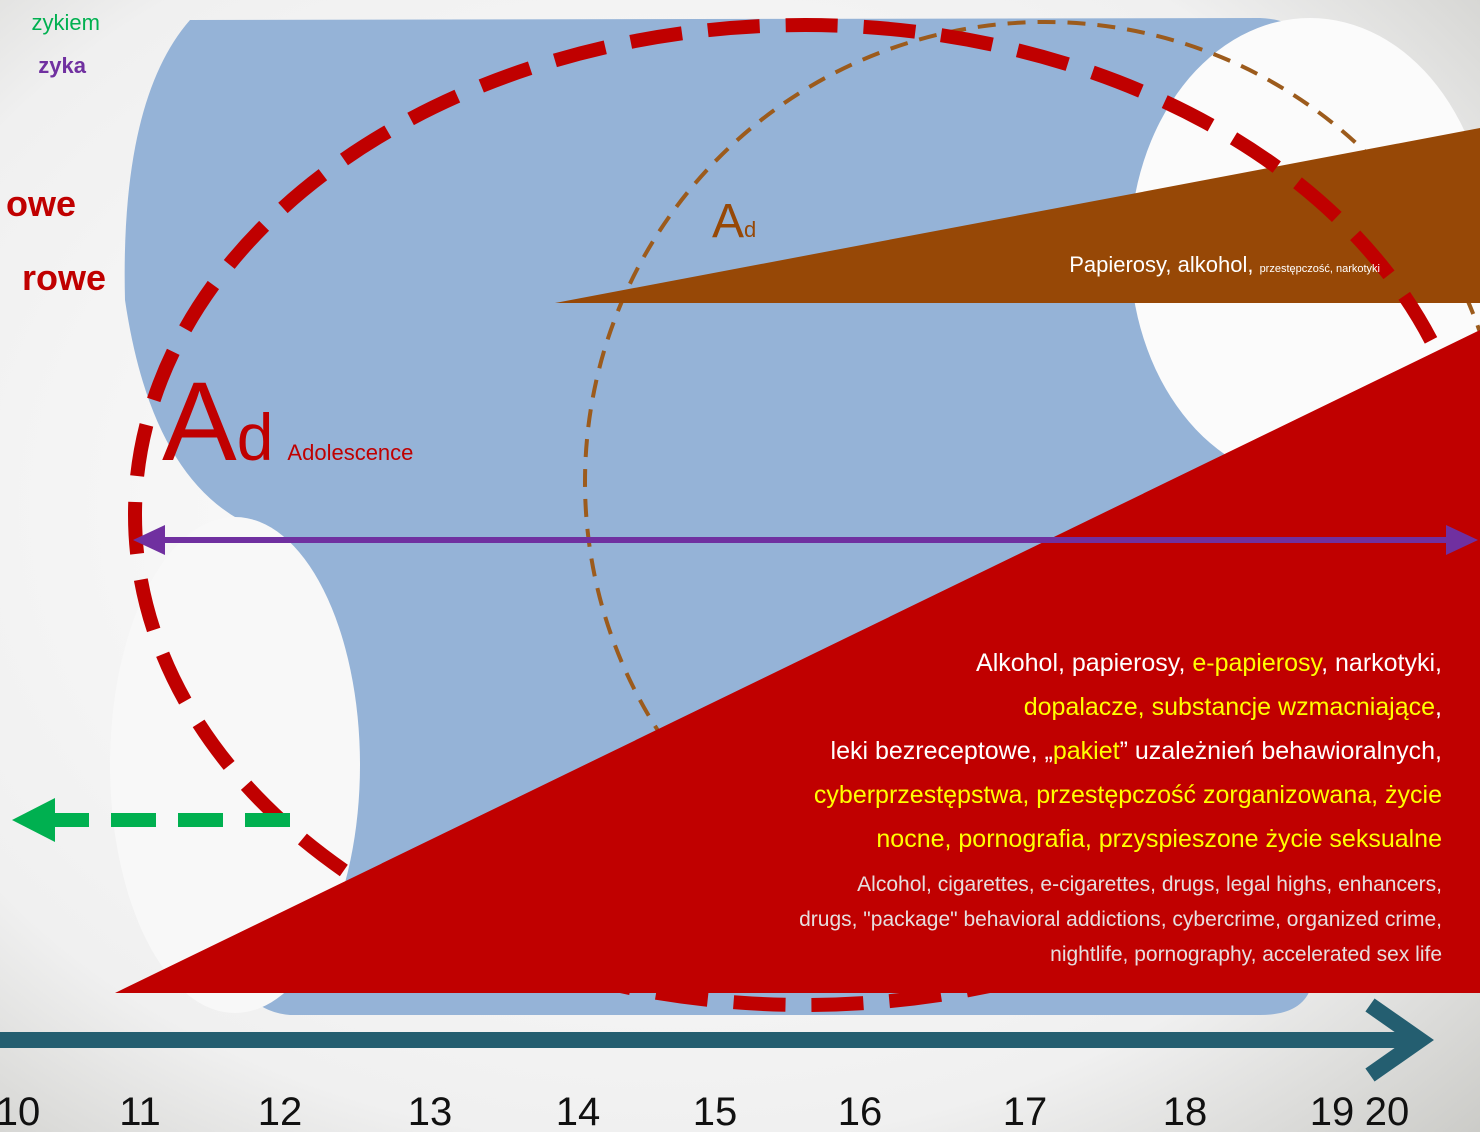 This screenshot has height=1132, width=1480. I want to click on axis-label: 14, so click(578, 1111).